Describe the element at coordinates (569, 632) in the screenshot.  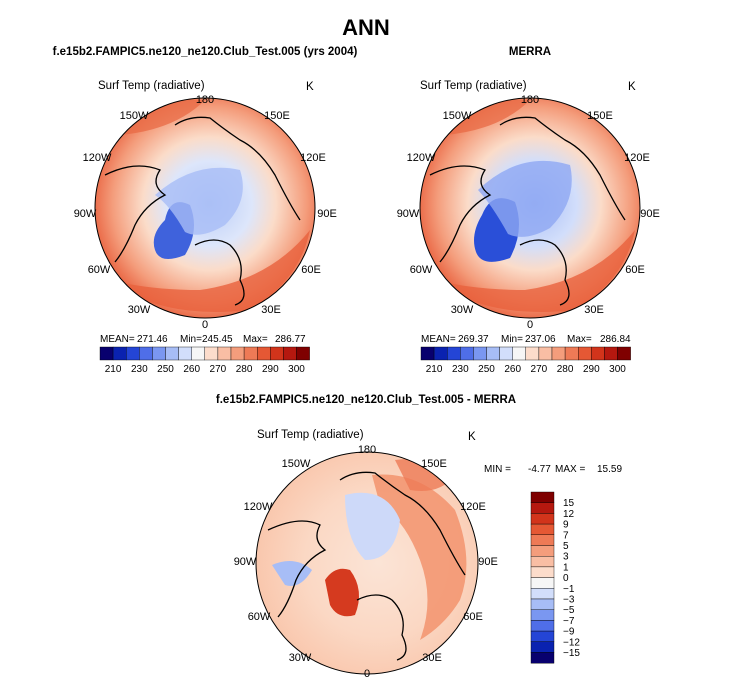
I see `colorbar-tick-label: −9` at that location.